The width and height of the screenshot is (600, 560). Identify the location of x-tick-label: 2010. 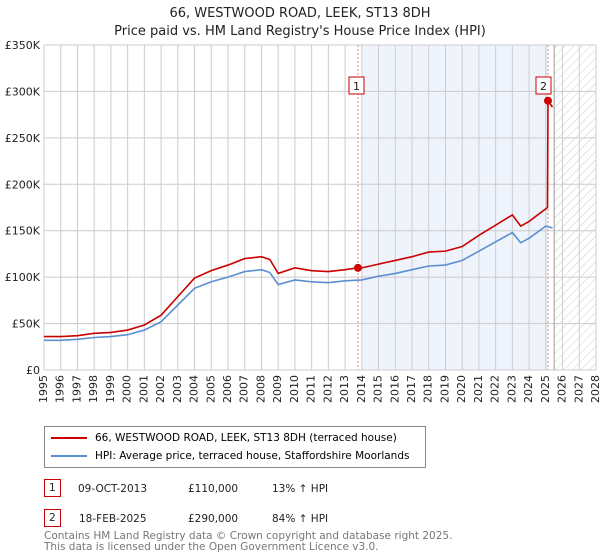
(294, 389).